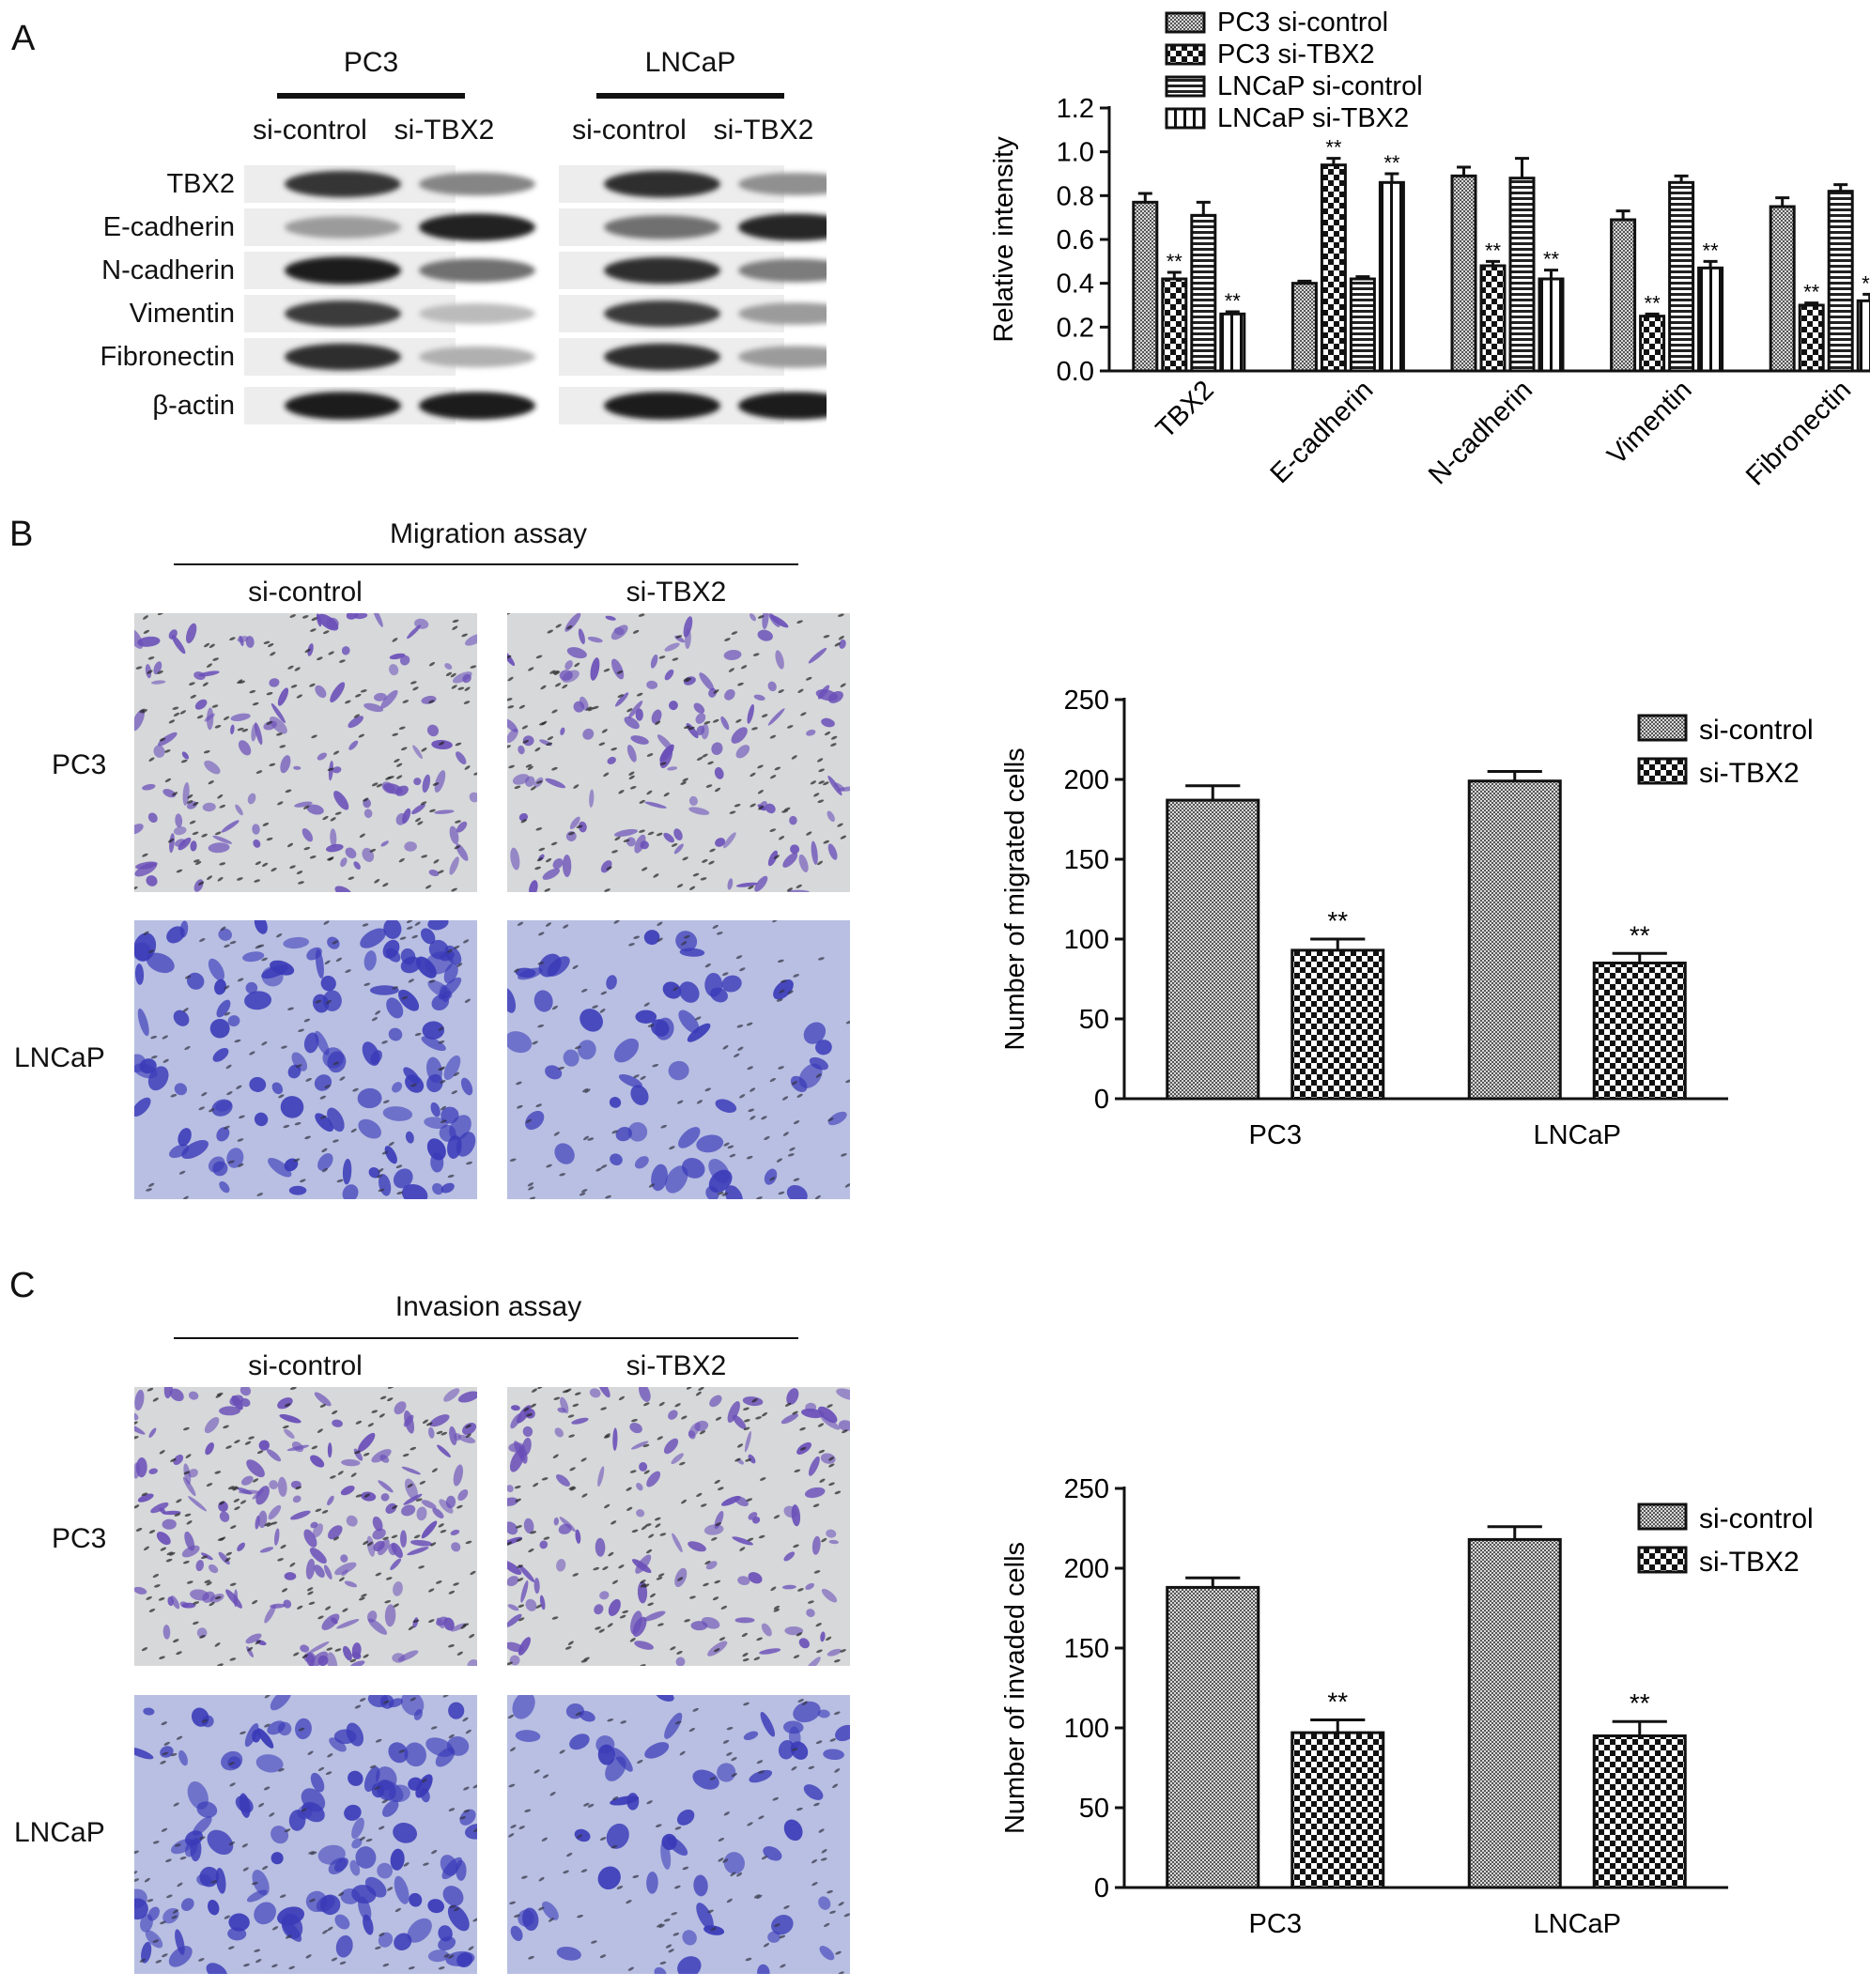 The image size is (1870, 1988). What do you see at coordinates (1015, 1688) in the screenshot?
I see `y-axis-label: Number of invaded cells` at bounding box center [1015, 1688].